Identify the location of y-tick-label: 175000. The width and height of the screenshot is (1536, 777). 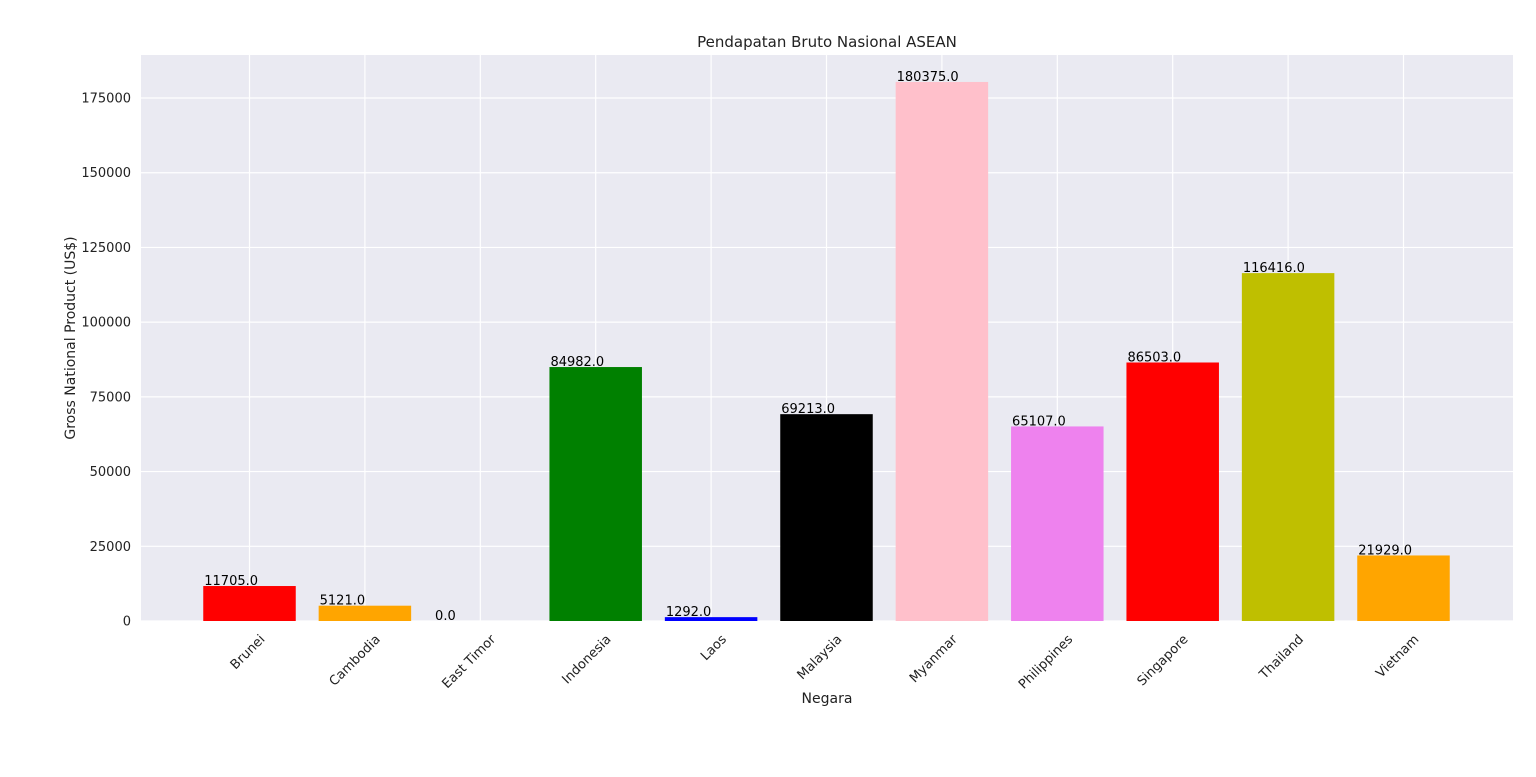
(106, 99).